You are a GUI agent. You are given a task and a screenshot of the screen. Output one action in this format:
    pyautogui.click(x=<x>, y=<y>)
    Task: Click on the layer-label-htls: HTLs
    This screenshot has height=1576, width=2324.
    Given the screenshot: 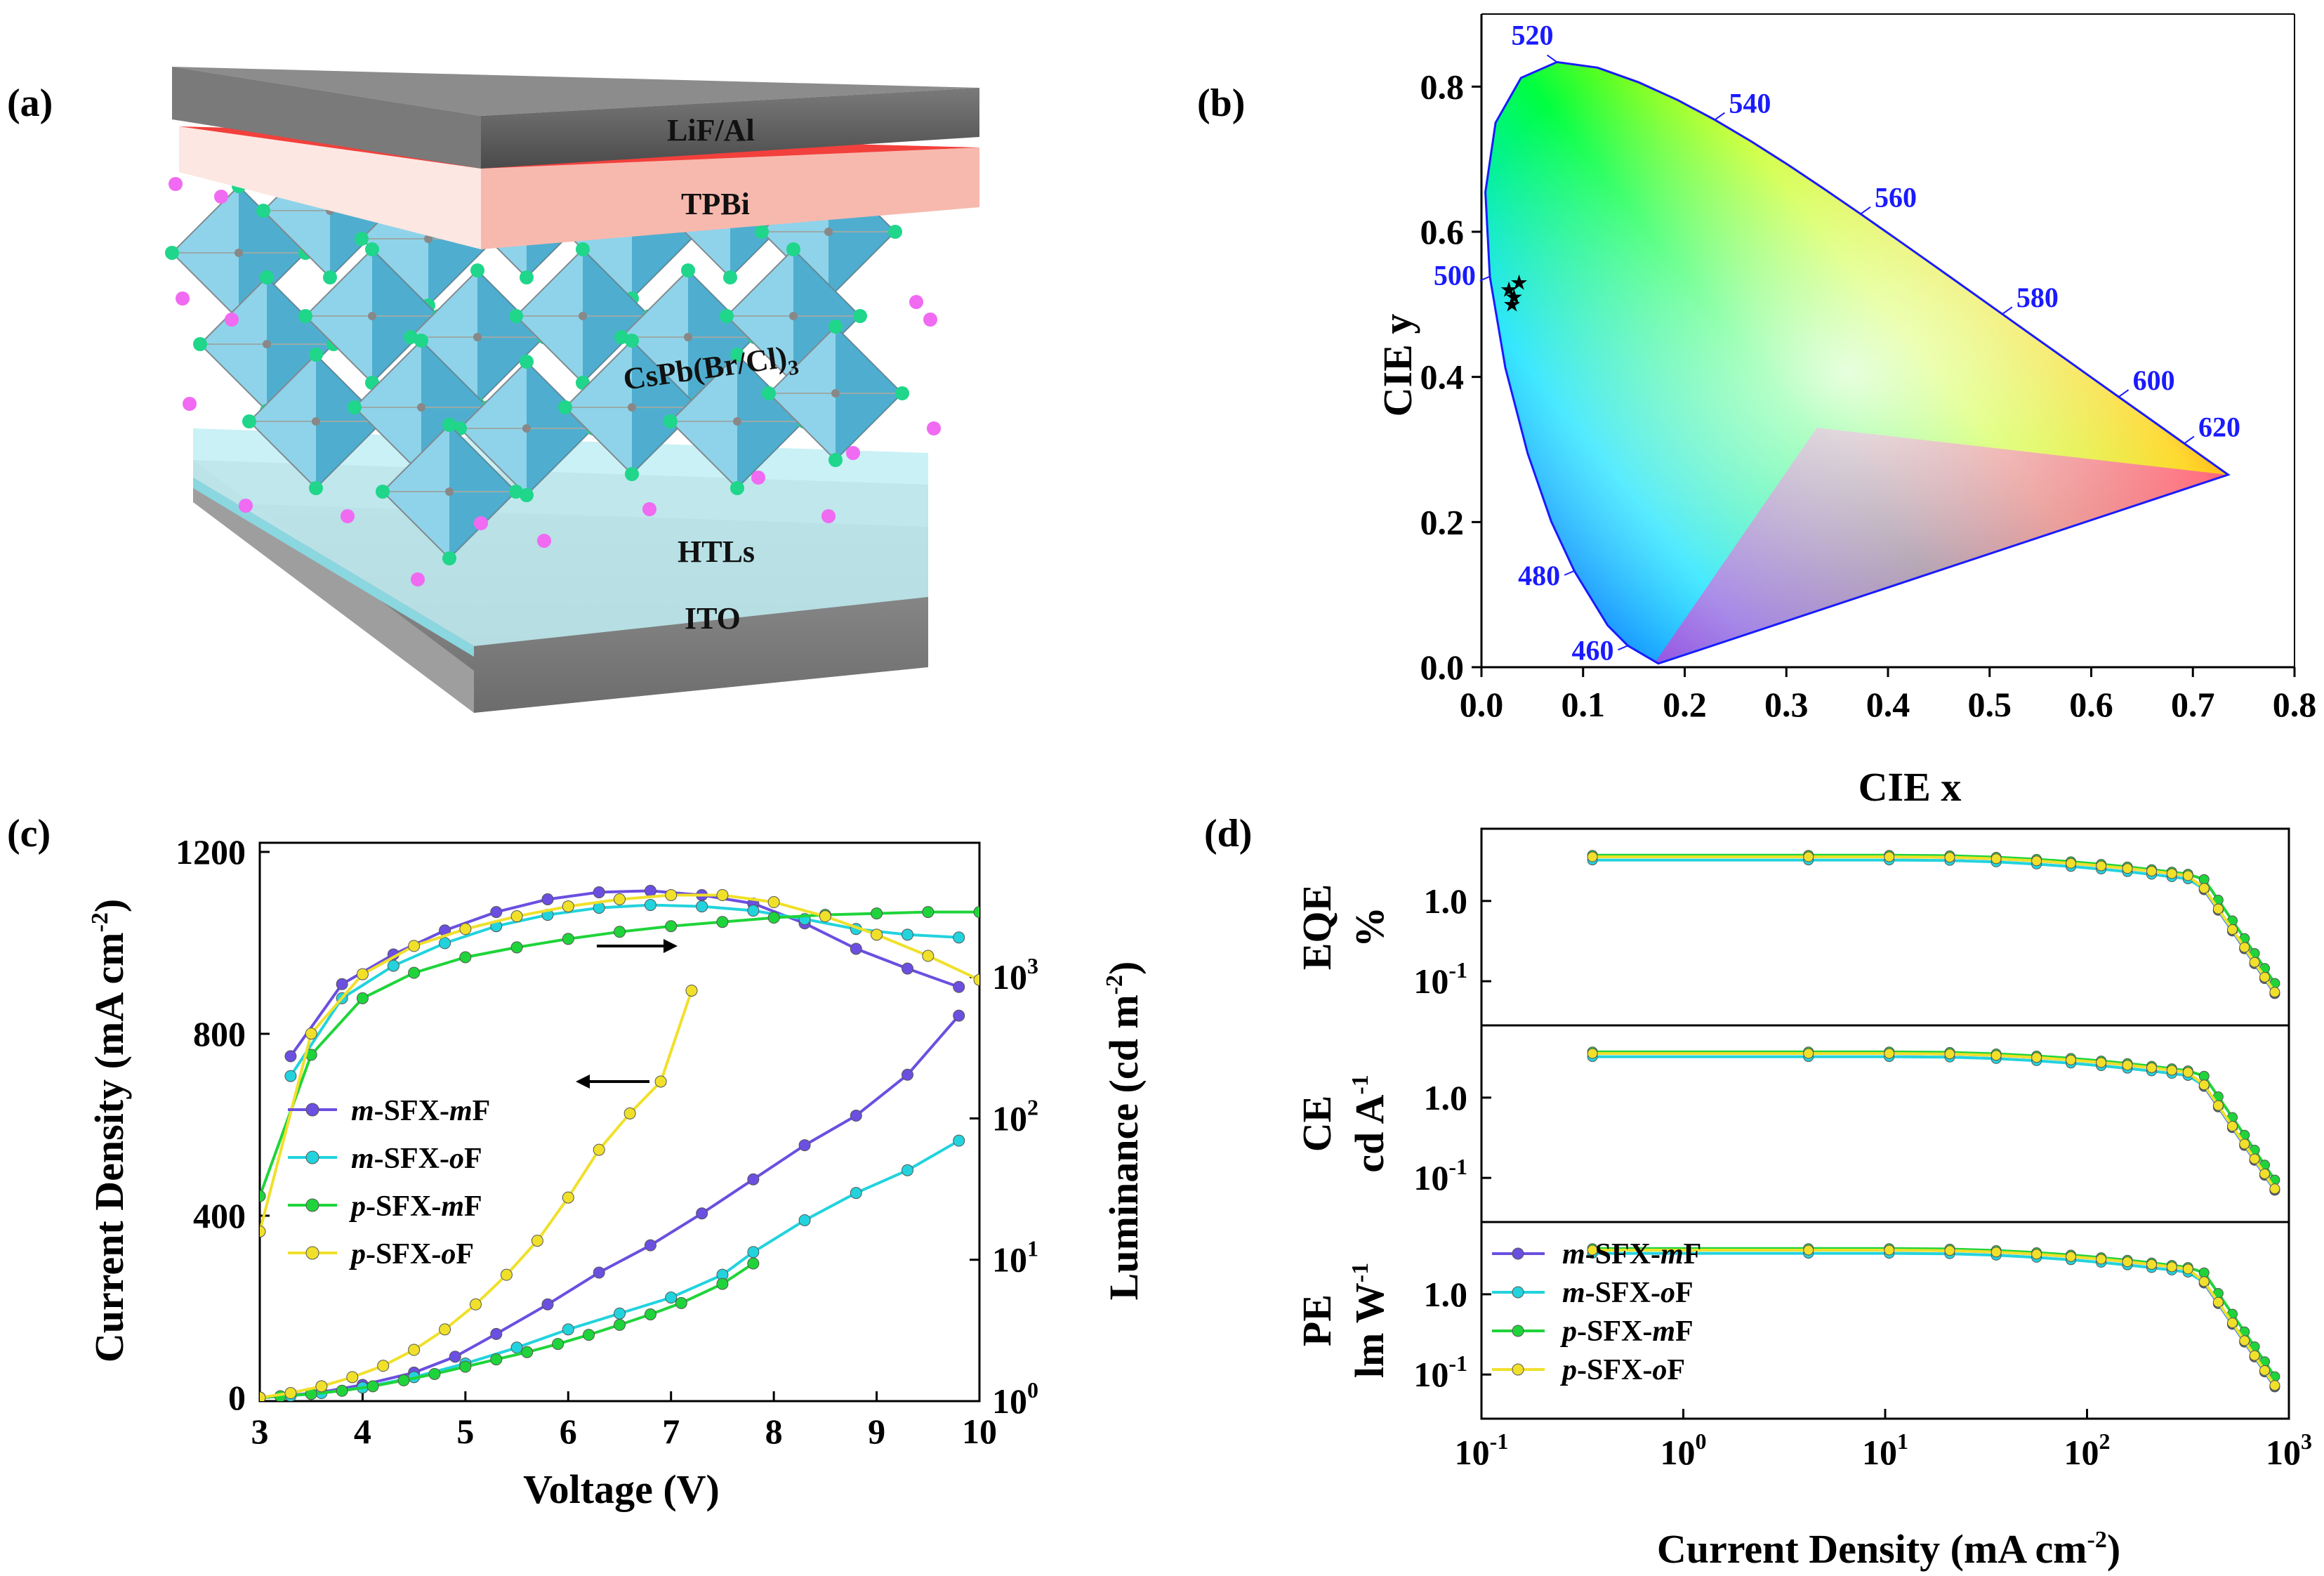 What is the action you would take?
    pyautogui.click(x=716, y=551)
    